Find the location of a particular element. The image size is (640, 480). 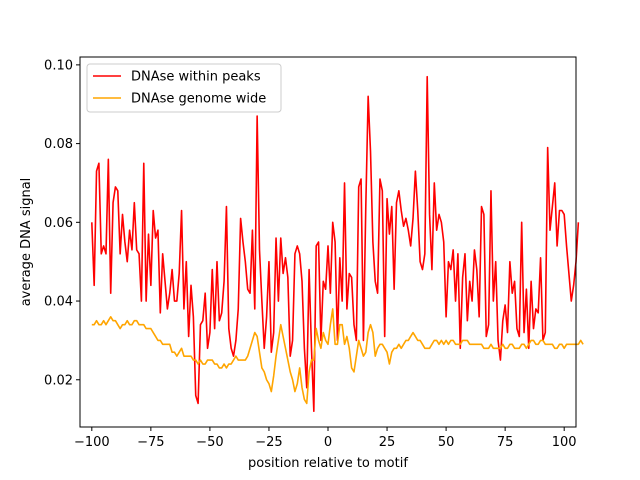

x-tick-label: 75 is located at coordinates (505, 442).